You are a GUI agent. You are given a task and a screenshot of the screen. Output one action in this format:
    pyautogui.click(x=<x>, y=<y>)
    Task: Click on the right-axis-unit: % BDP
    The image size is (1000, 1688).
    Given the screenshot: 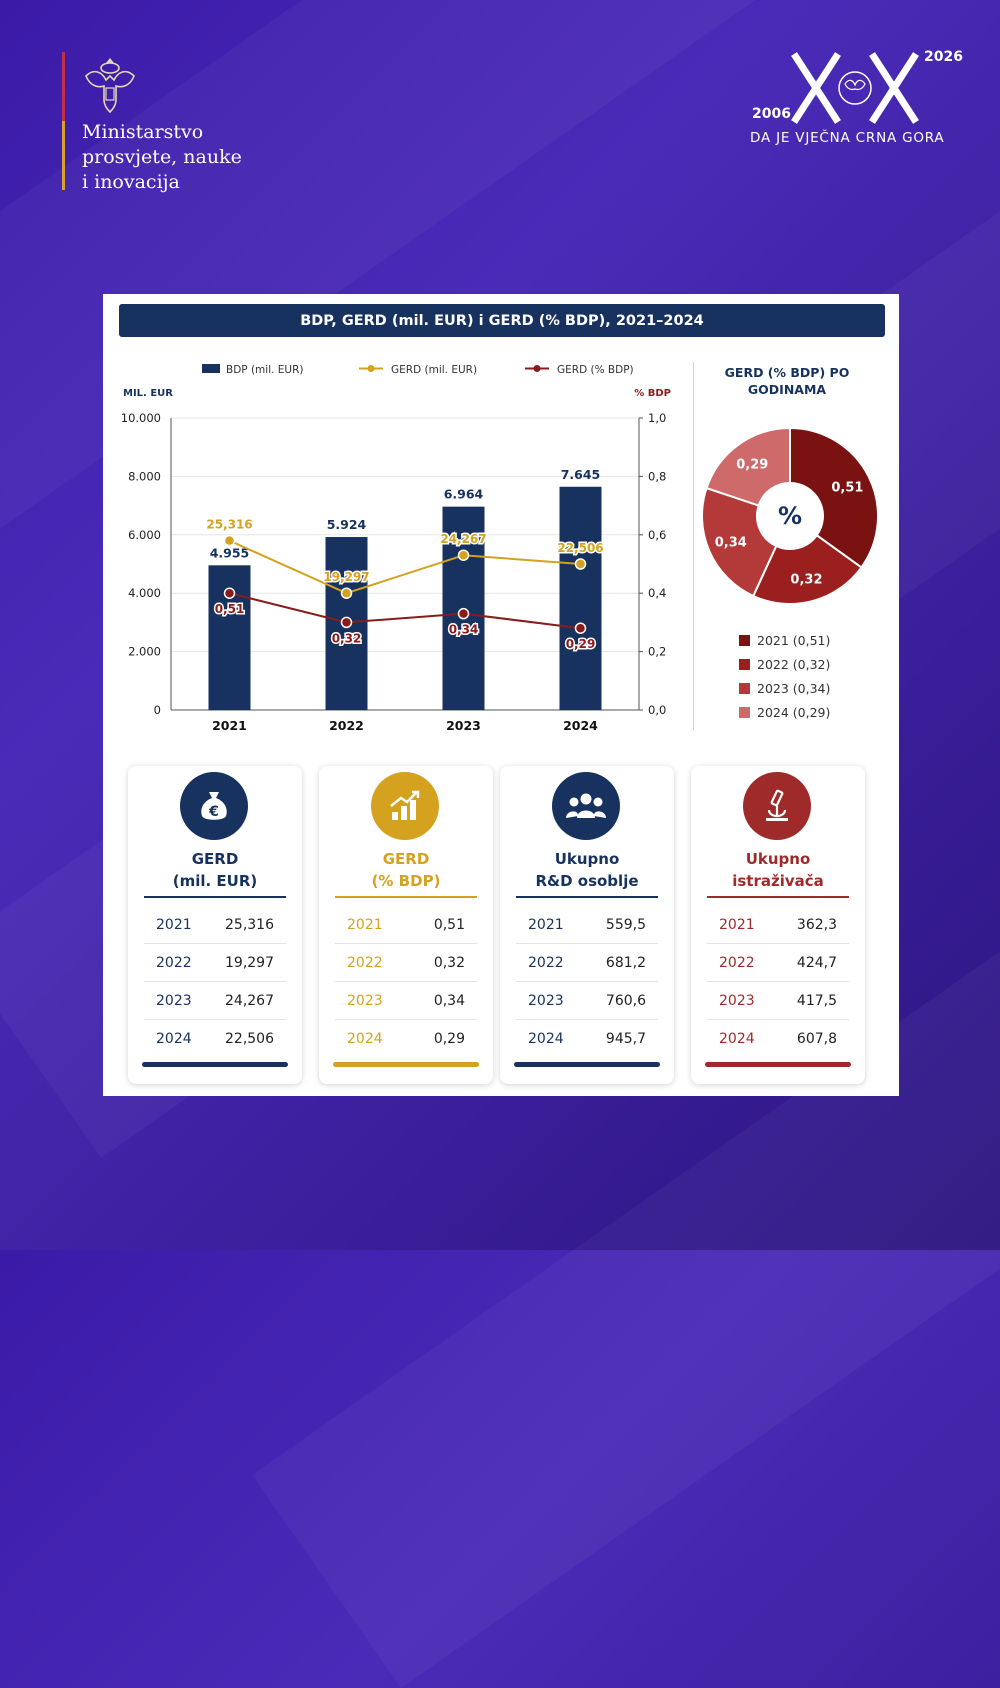 What is the action you would take?
    pyautogui.click(x=652, y=393)
    